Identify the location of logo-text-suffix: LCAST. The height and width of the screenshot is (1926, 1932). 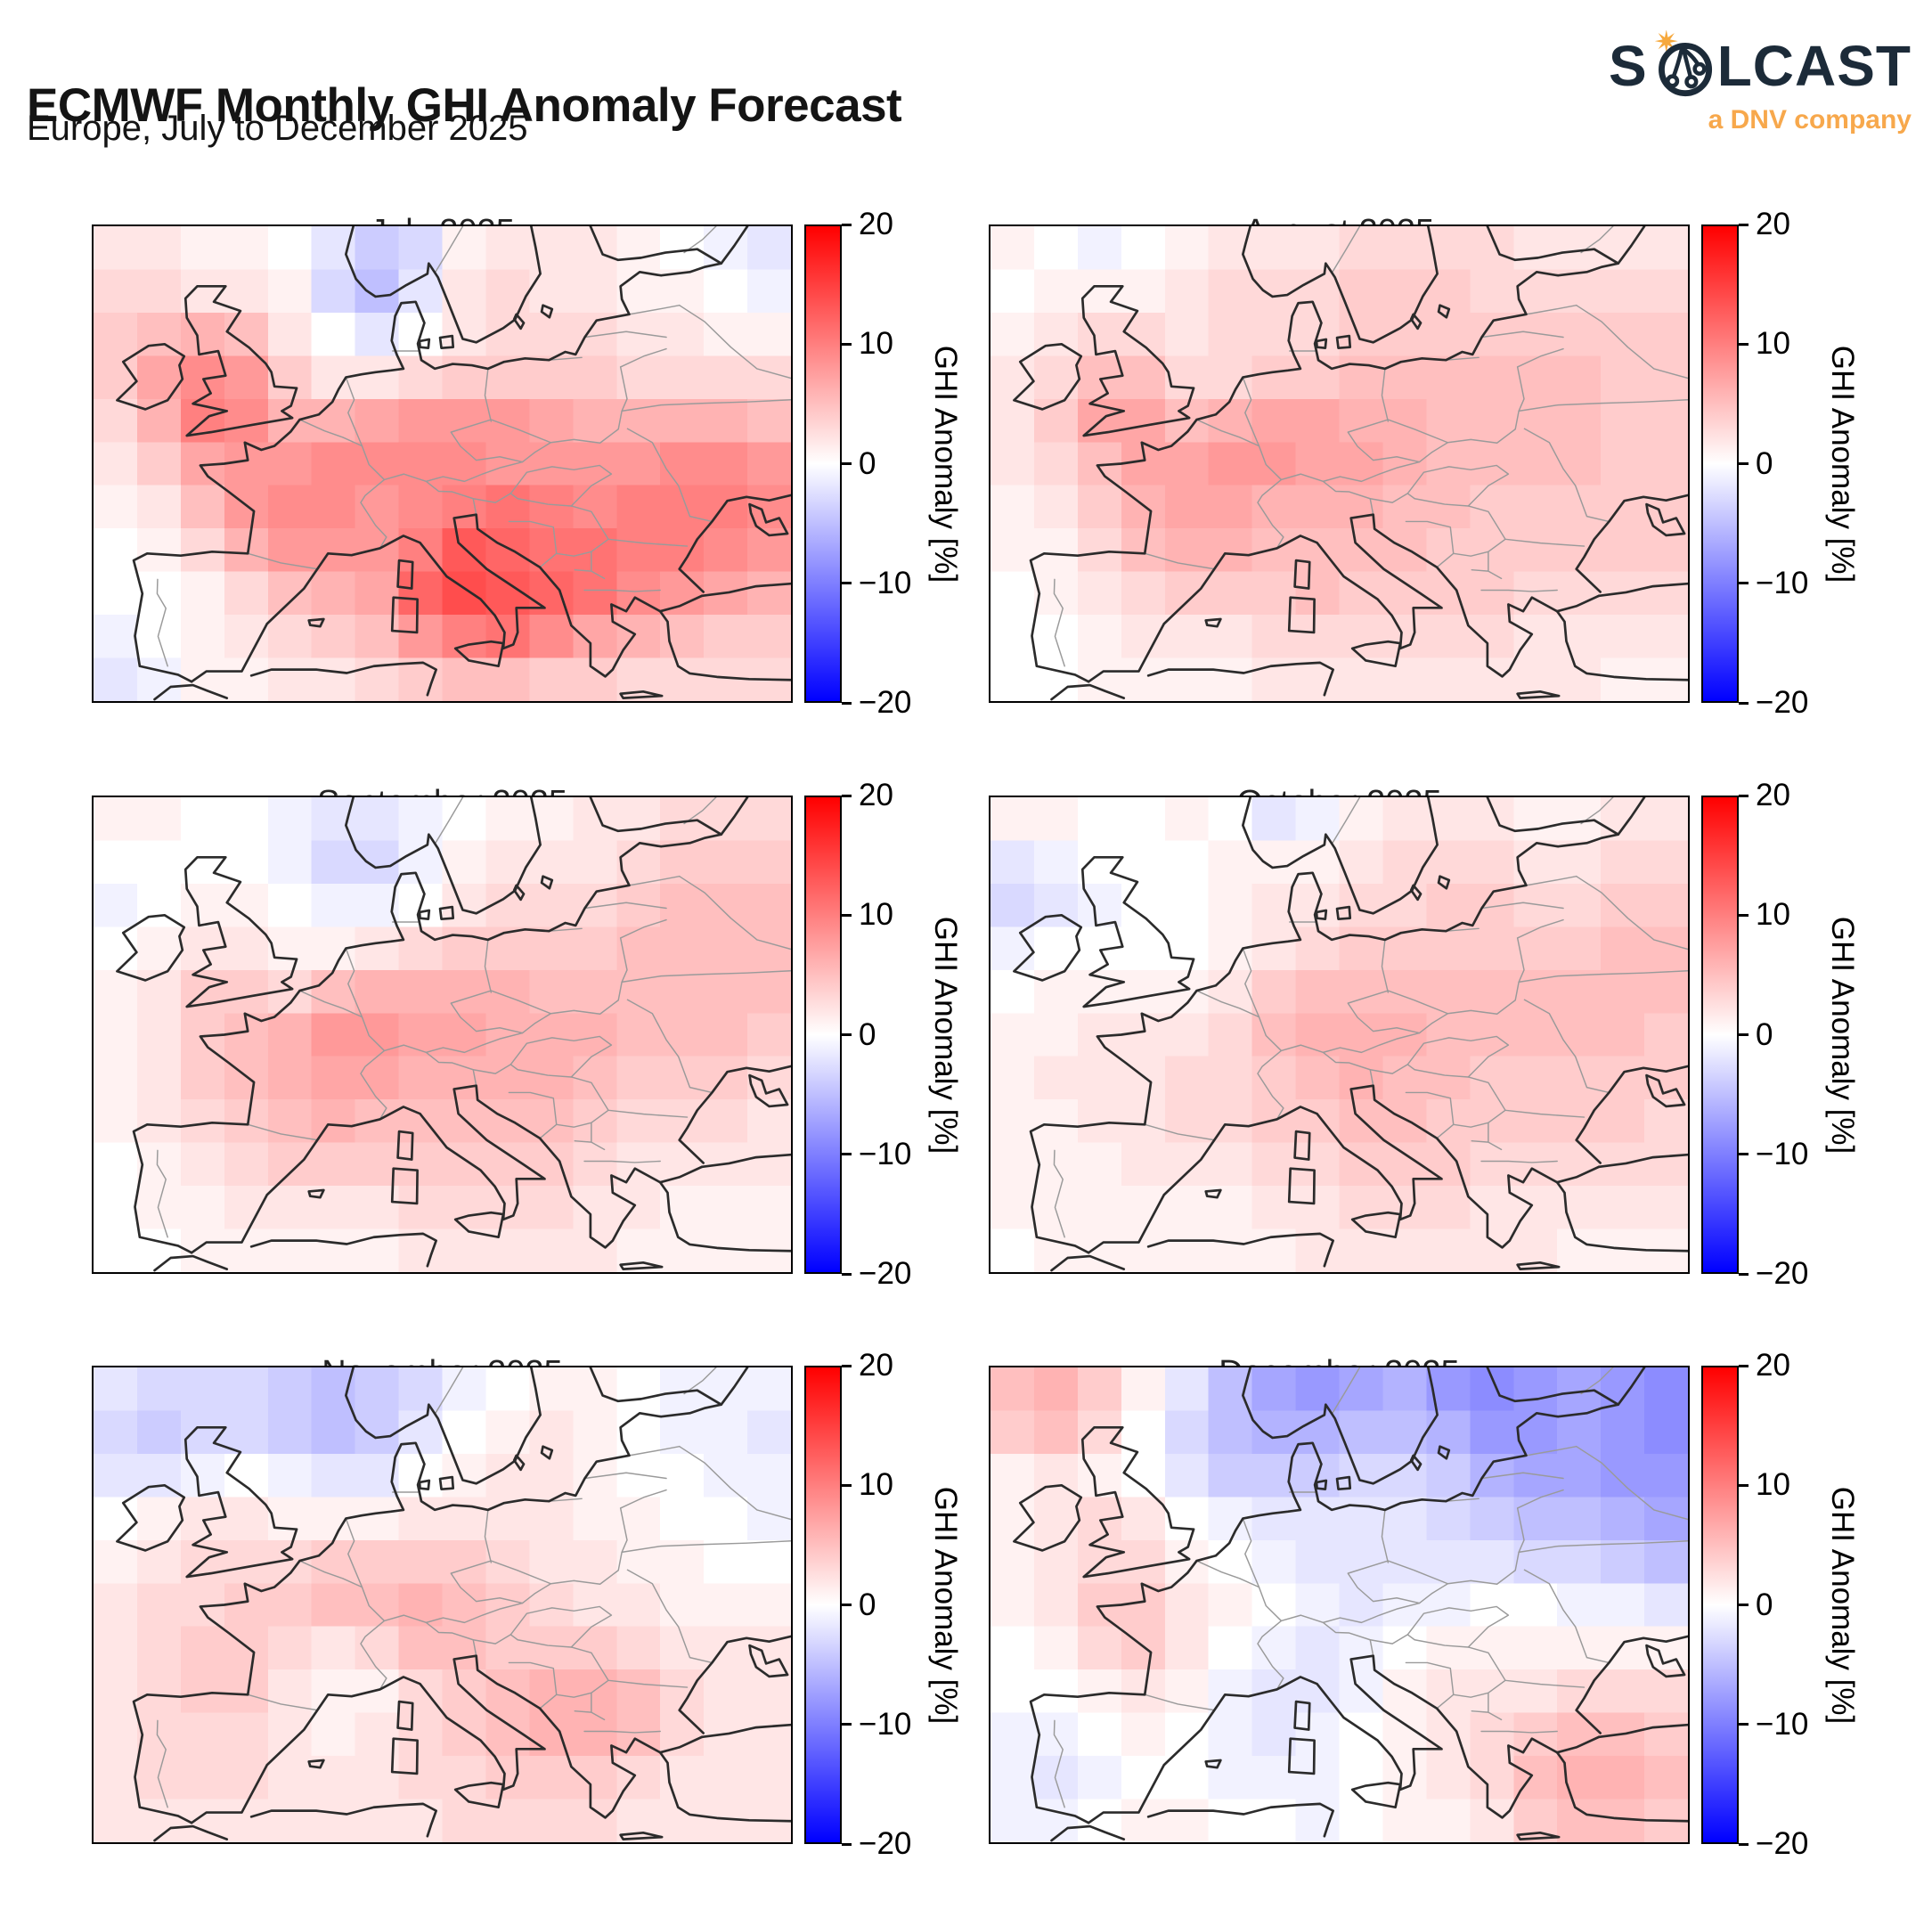
(1814, 66).